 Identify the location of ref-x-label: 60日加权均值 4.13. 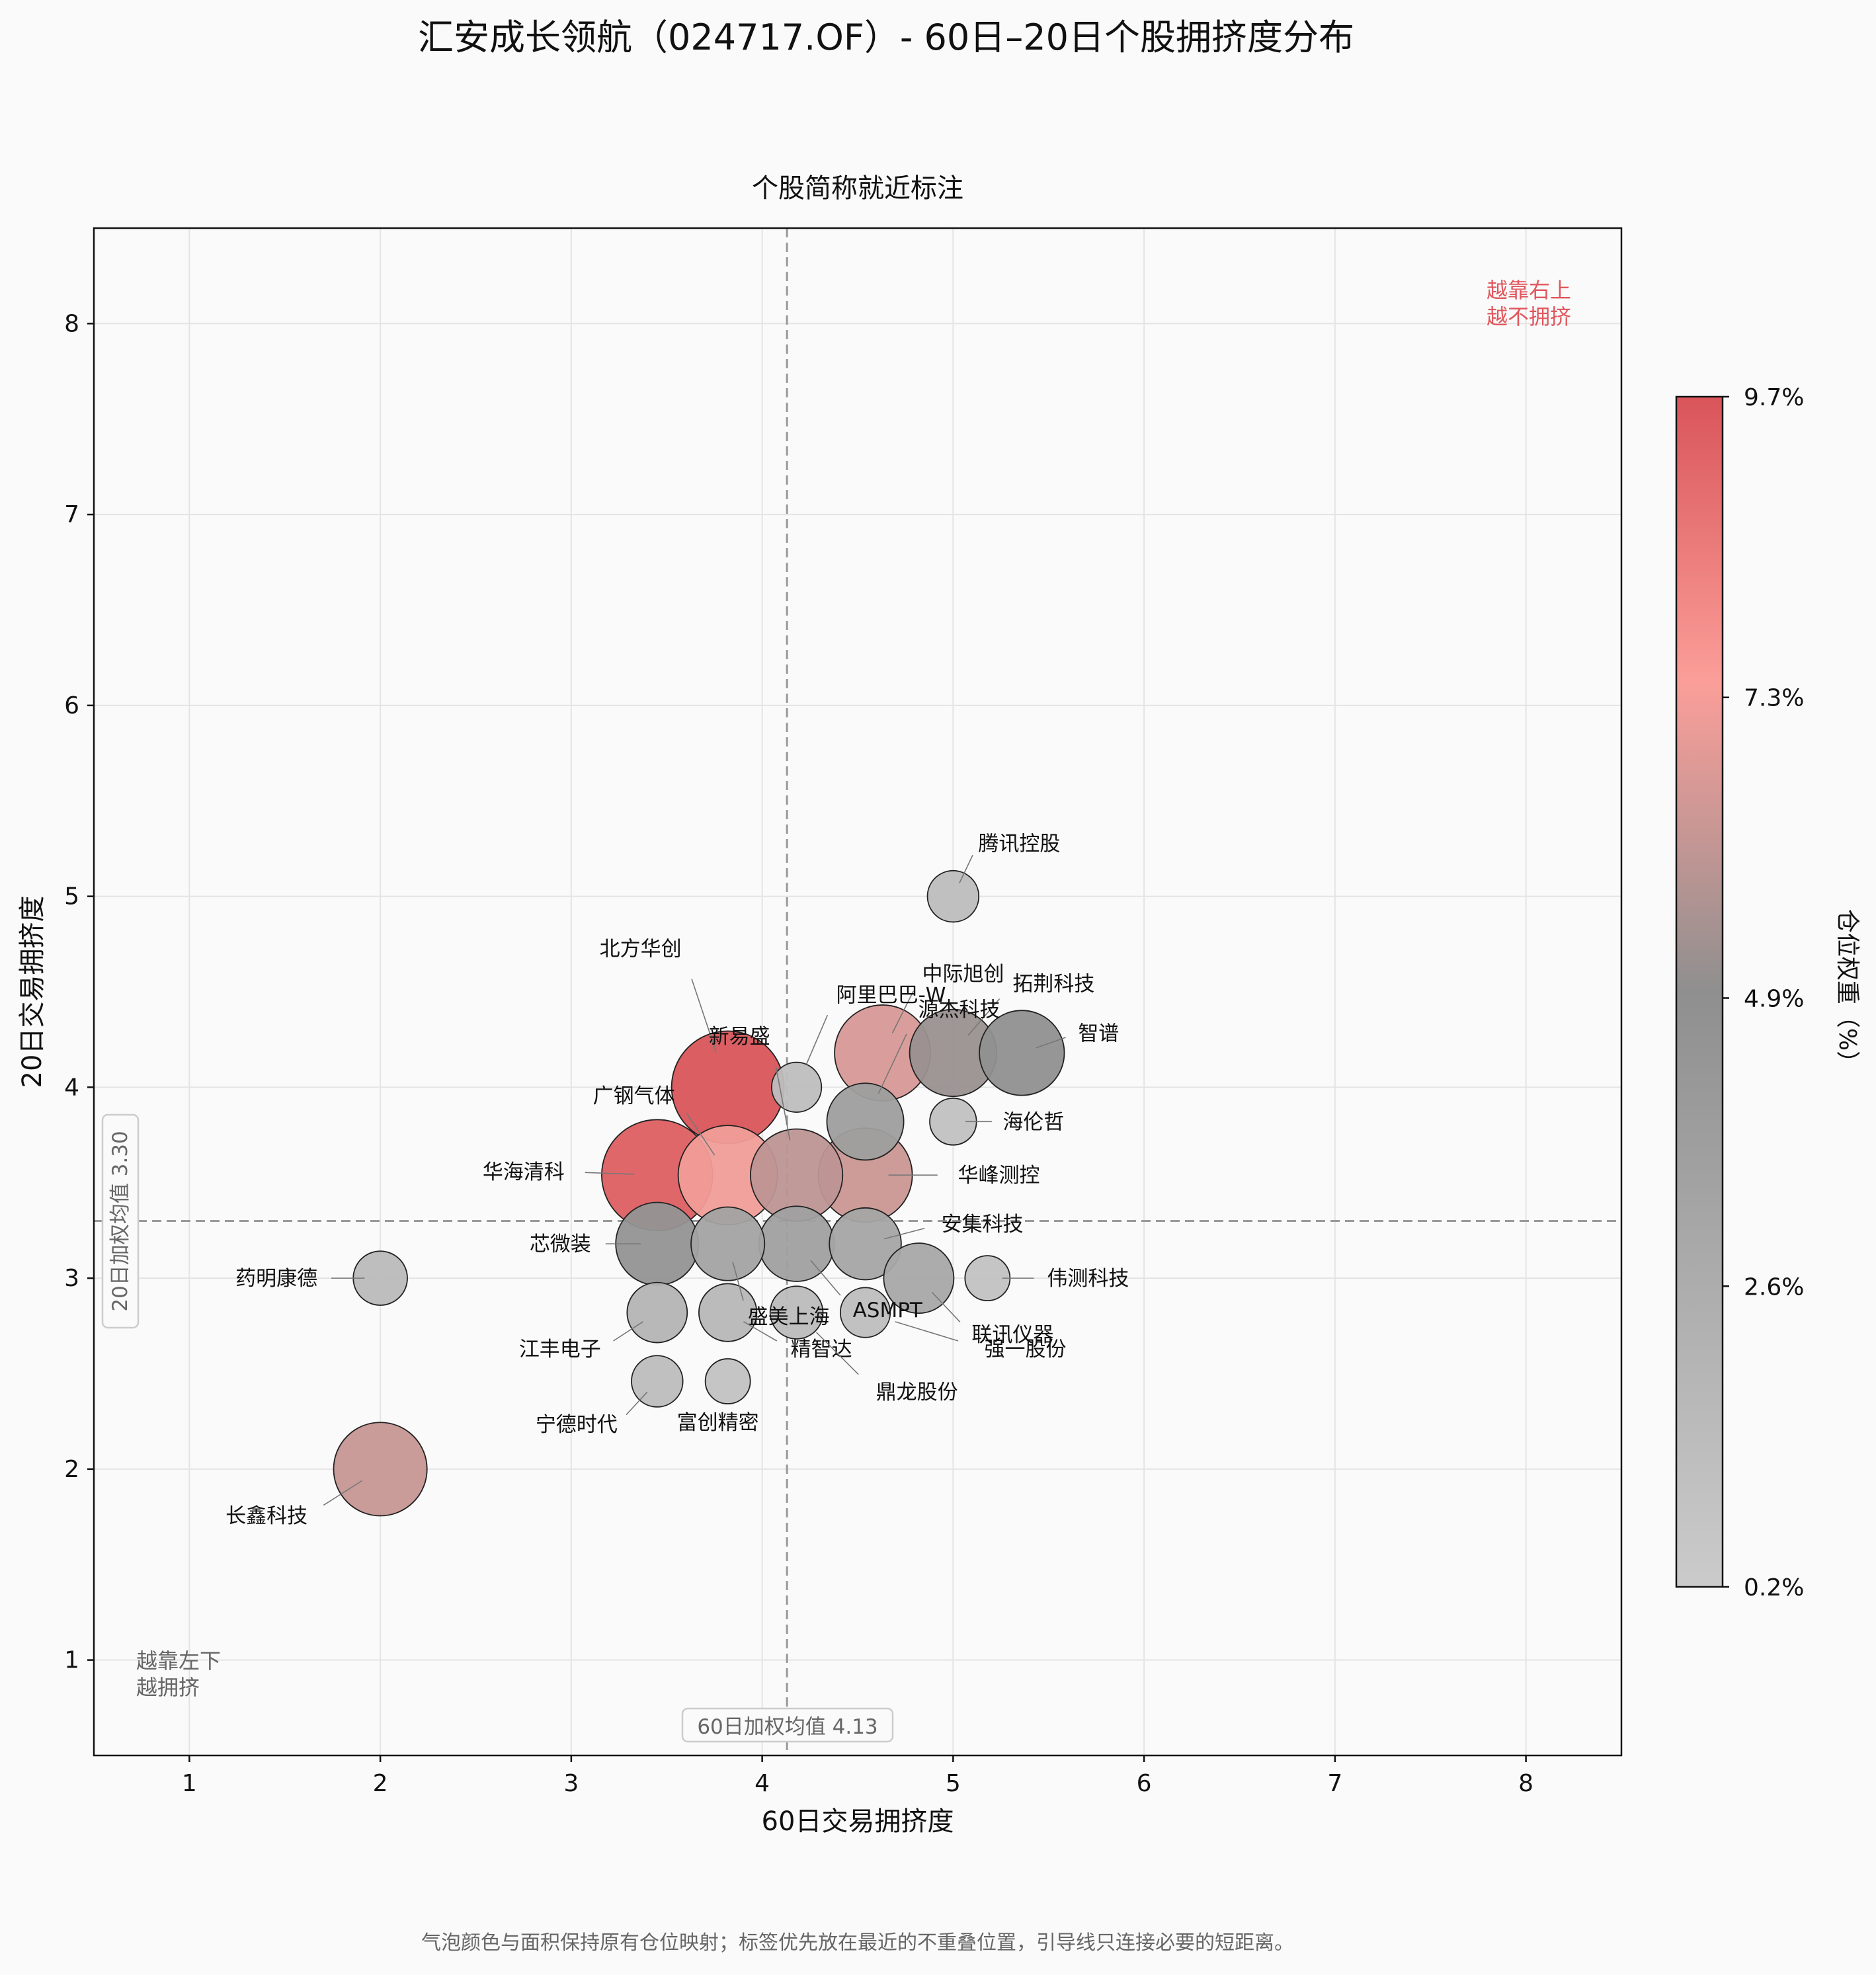
(787, 1727).